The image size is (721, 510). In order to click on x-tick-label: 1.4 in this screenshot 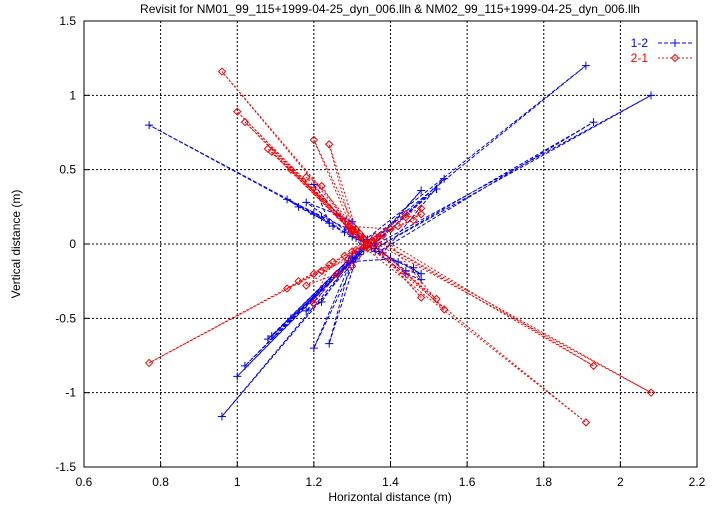, I will do `click(390, 482)`.